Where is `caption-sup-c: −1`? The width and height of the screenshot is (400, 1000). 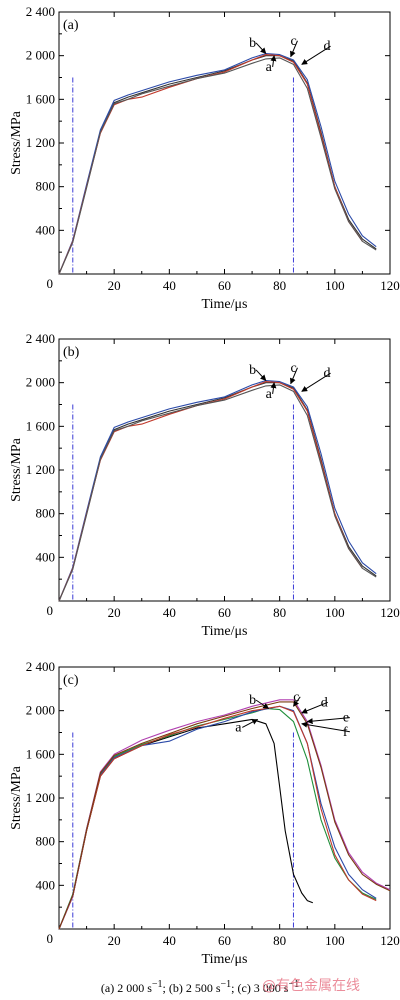
caption-sup-c: −1 is located at coordinates (294, 984).